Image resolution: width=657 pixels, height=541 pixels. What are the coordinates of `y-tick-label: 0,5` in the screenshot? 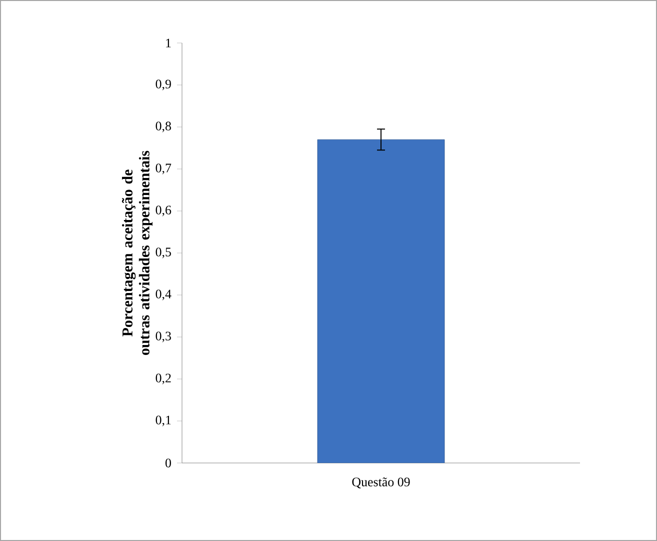 It's located at (163, 253).